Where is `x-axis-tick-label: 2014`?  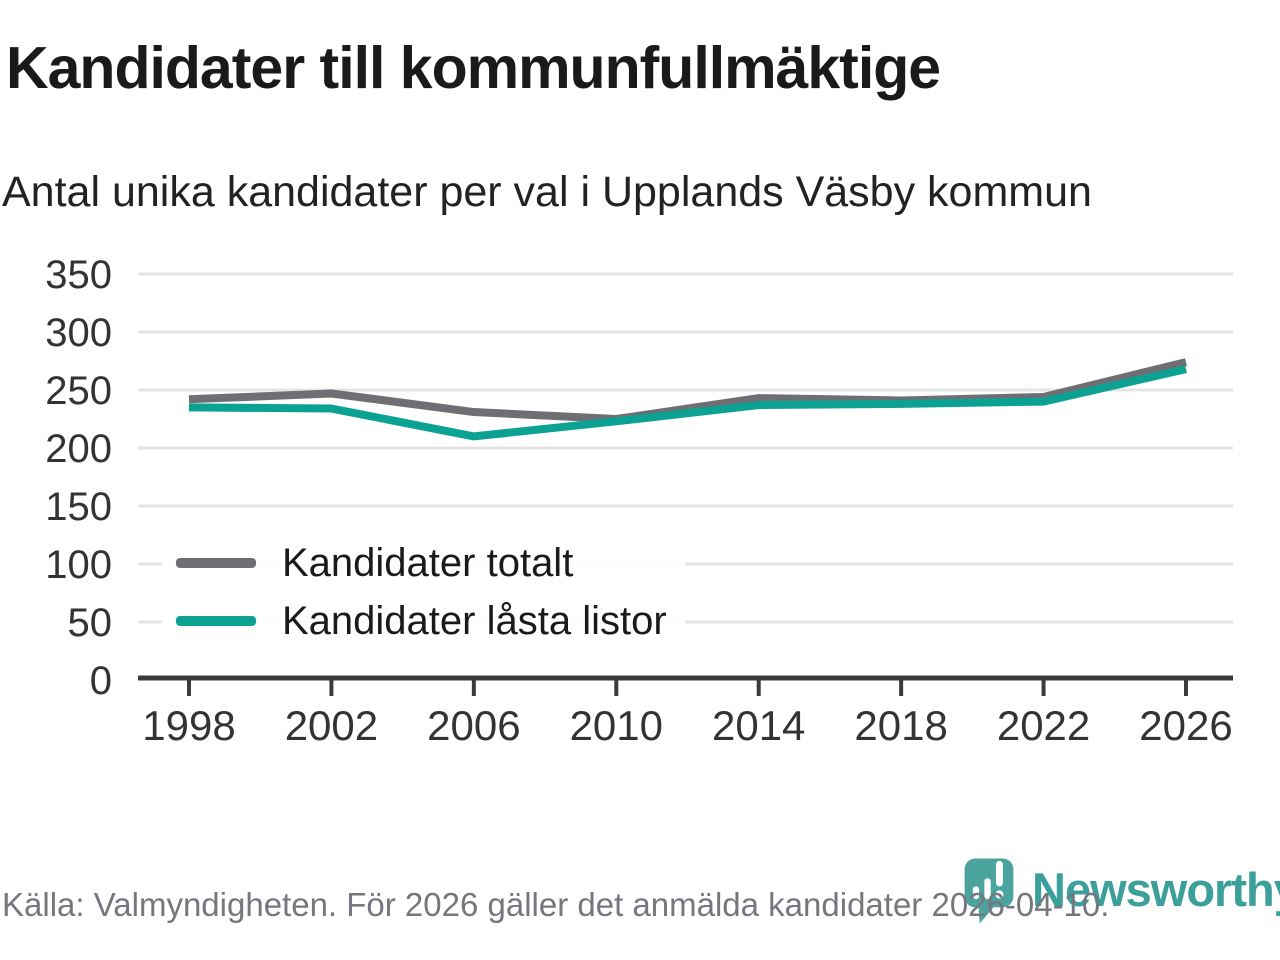
x-axis-tick-label: 2014 is located at coordinates (758, 725).